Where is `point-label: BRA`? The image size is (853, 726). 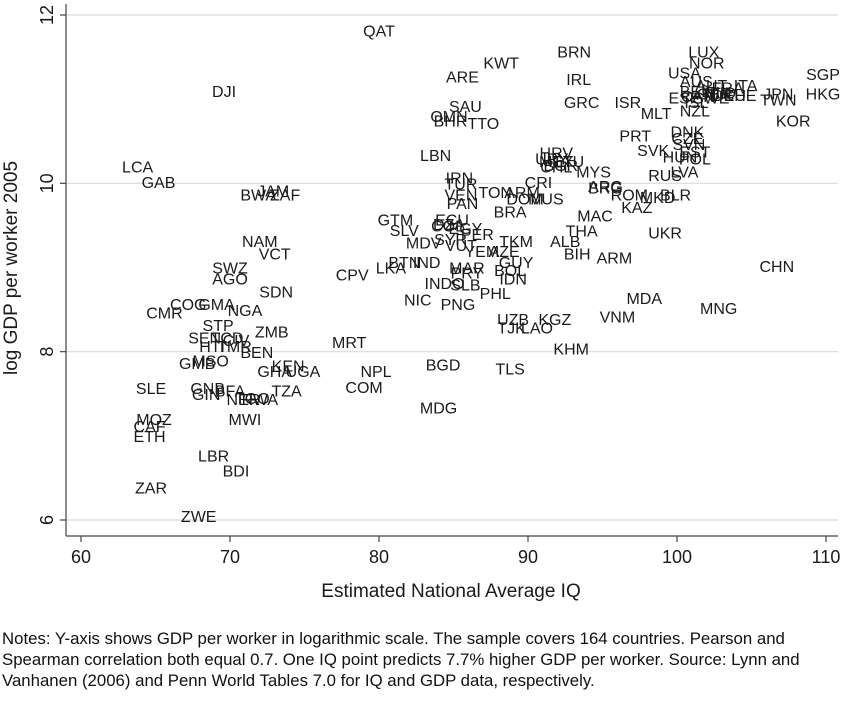 point-label: BRA is located at coordinates (510, 212).